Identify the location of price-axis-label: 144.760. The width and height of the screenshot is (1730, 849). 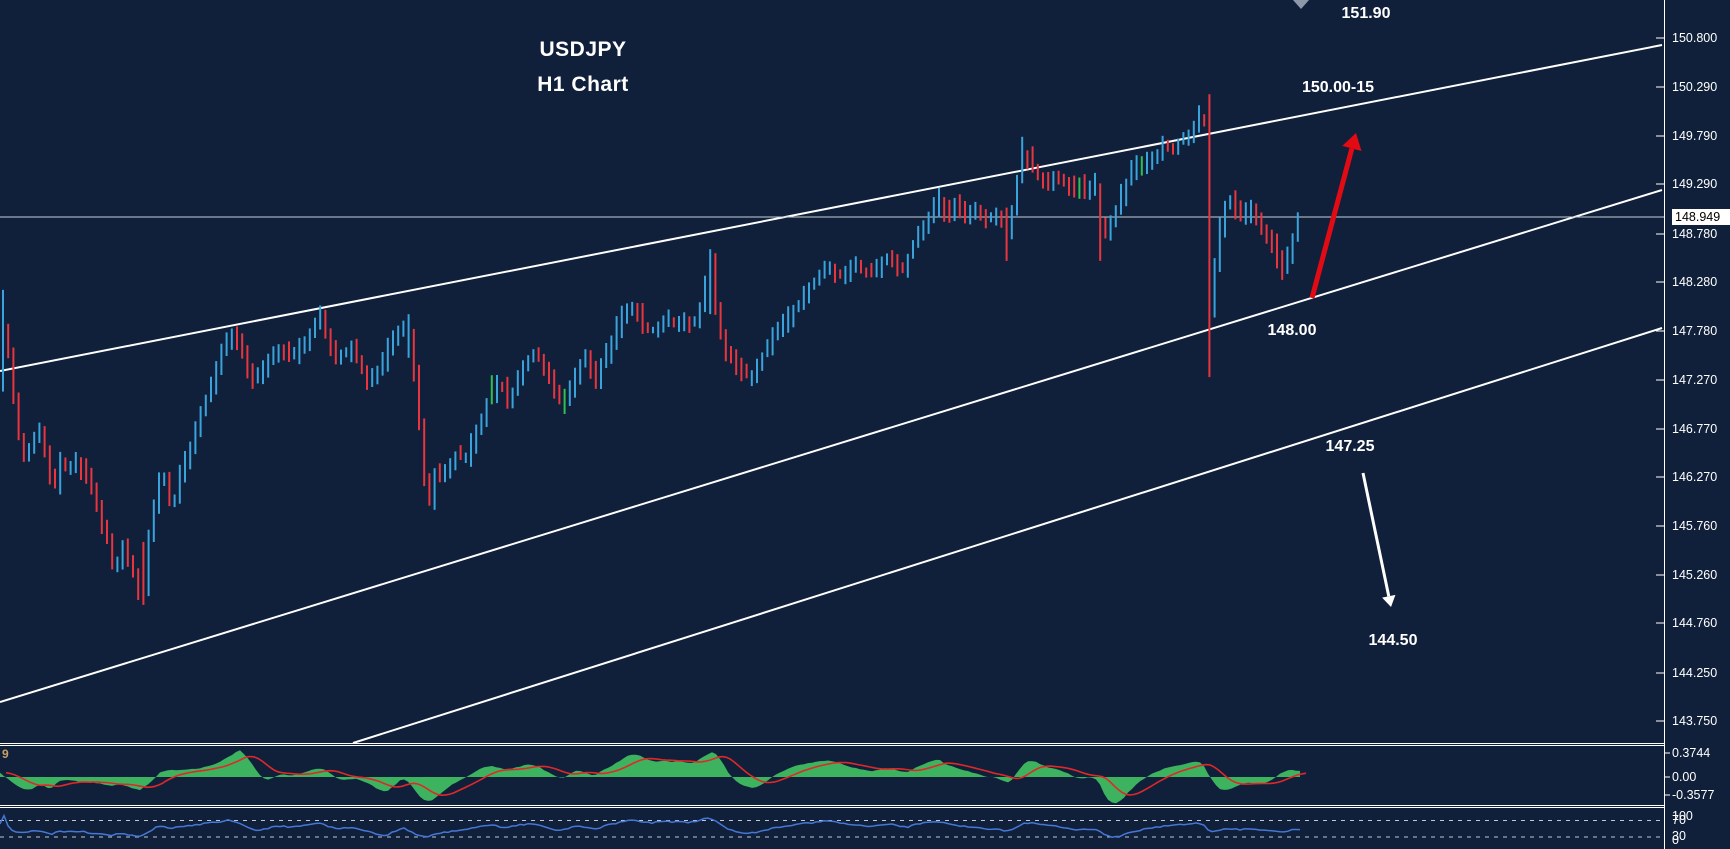
(1695, 623).